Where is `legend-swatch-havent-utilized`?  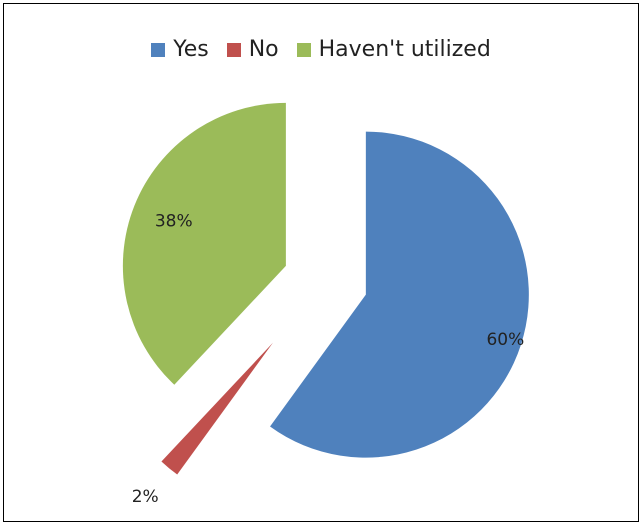 legend-swatch-havent-utilized is located at coordinates (303, 49).